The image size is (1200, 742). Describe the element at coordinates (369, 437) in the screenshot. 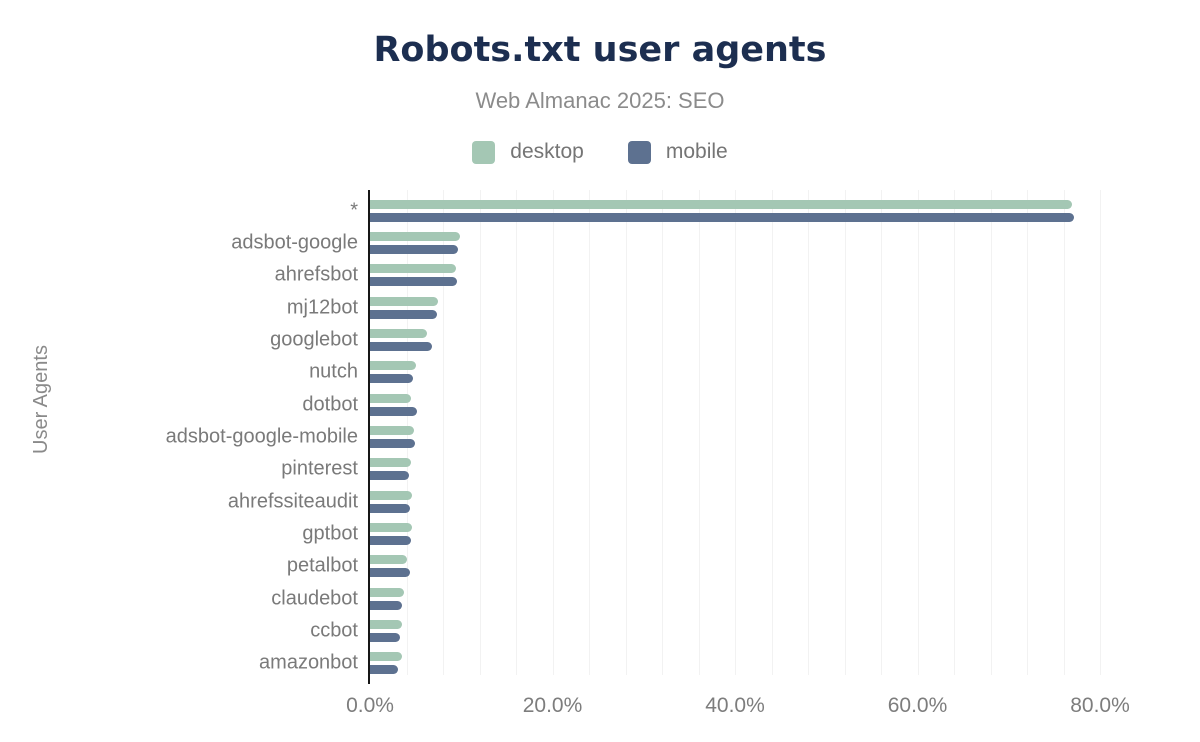

I see `y-axis-line` at that location.